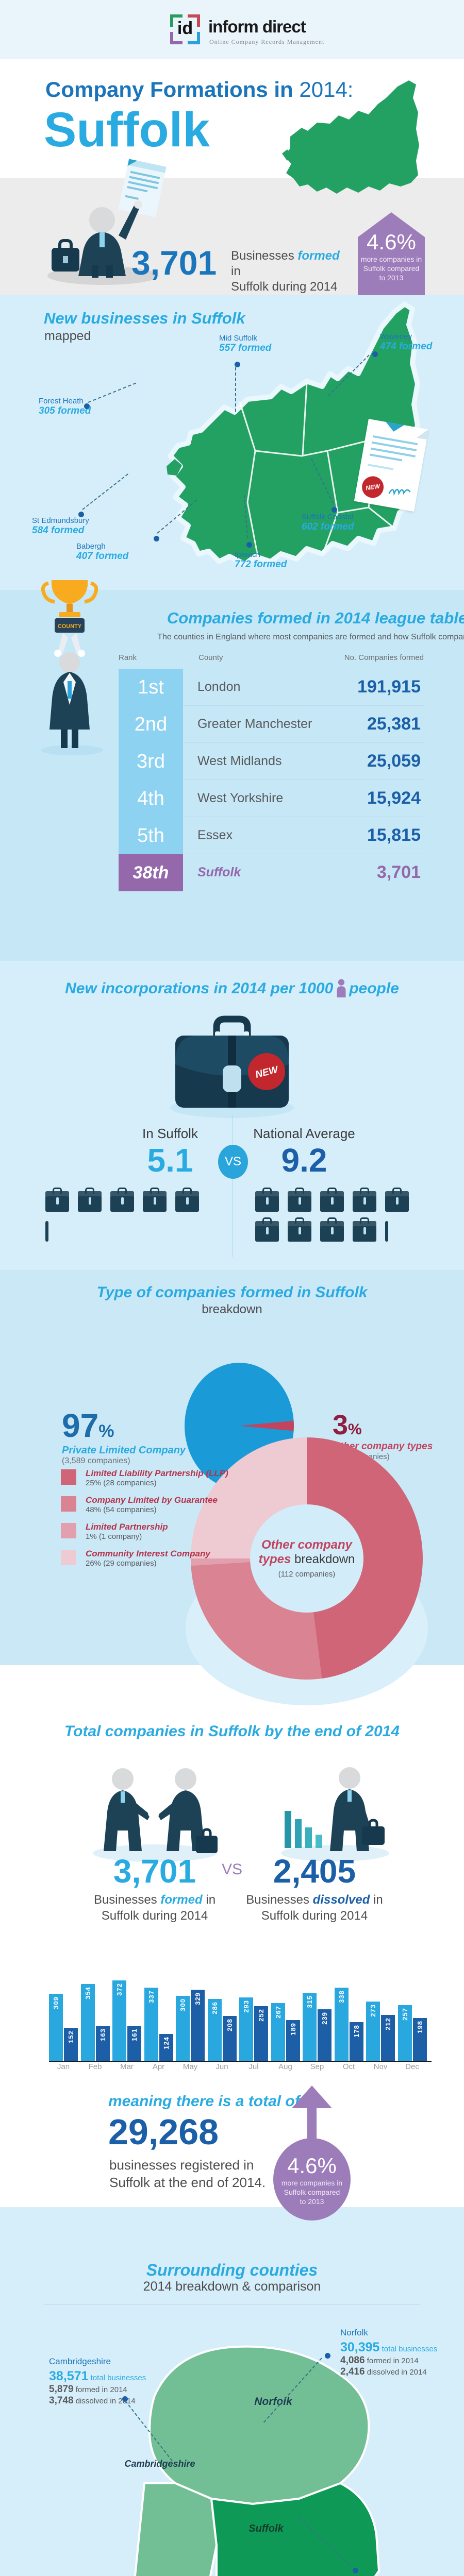 The width and height of the screenshot is (464, 2576). Describe the element at coordinates (399, 2372) in the screenshot. I see `county-dissolved: 2,416 dissolved in 2014` at that location.